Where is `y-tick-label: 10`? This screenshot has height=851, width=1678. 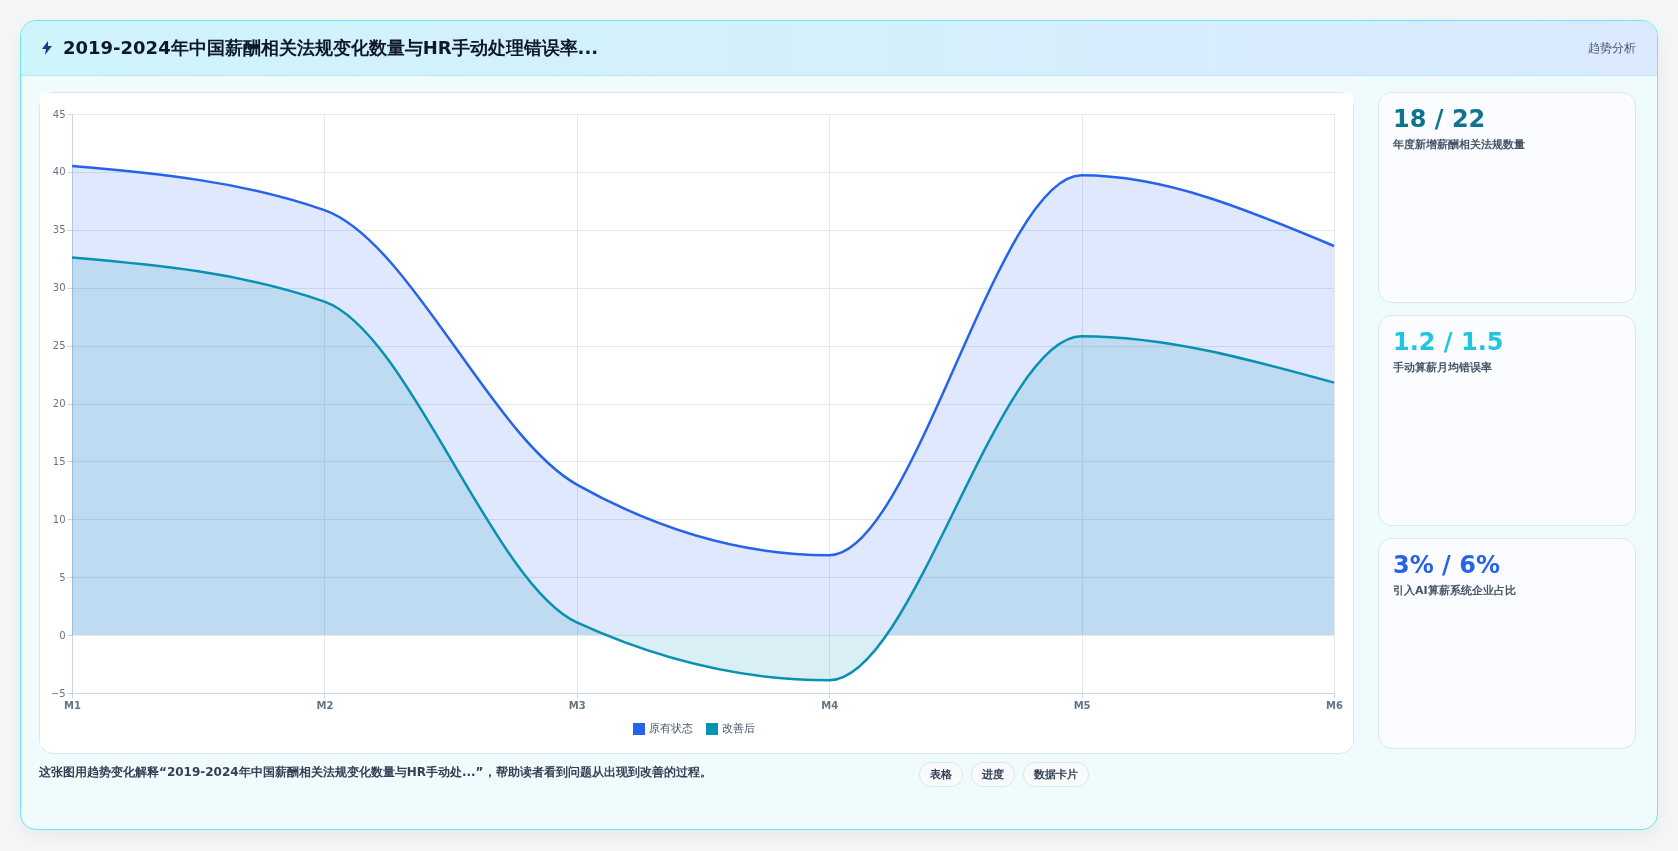 y-tick-label: 10 is located at coordinates (59, 519).